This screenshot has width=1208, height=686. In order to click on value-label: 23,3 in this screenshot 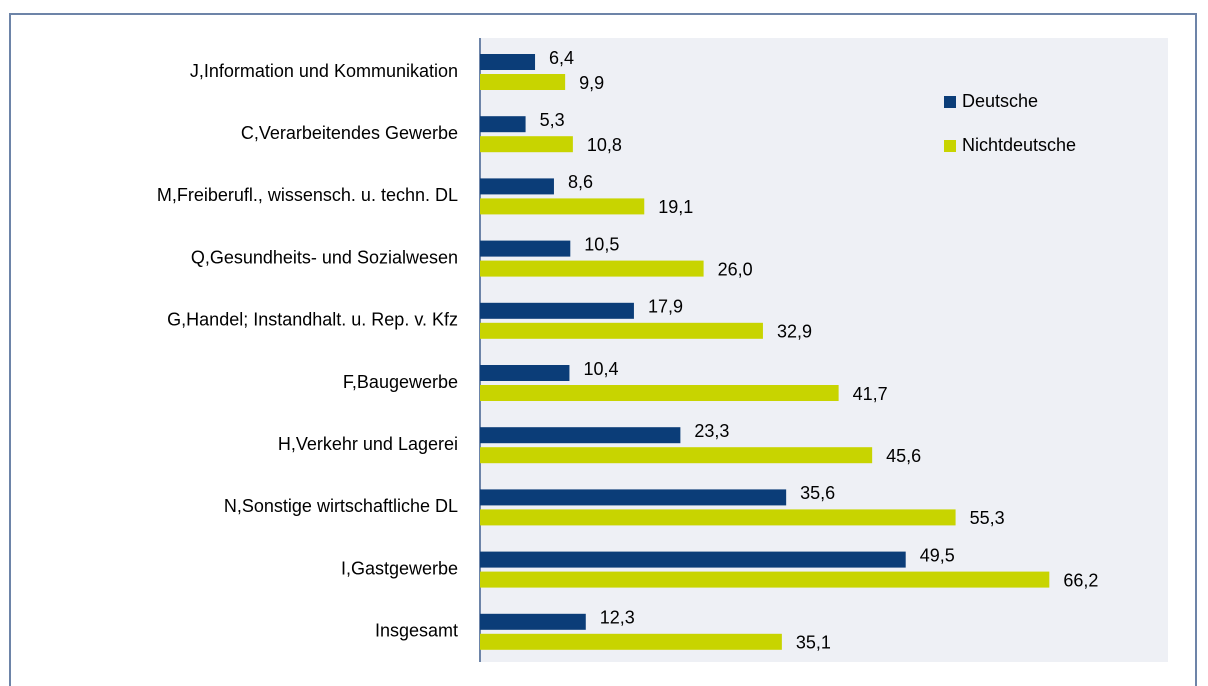, I will do `click(711, 431)`.